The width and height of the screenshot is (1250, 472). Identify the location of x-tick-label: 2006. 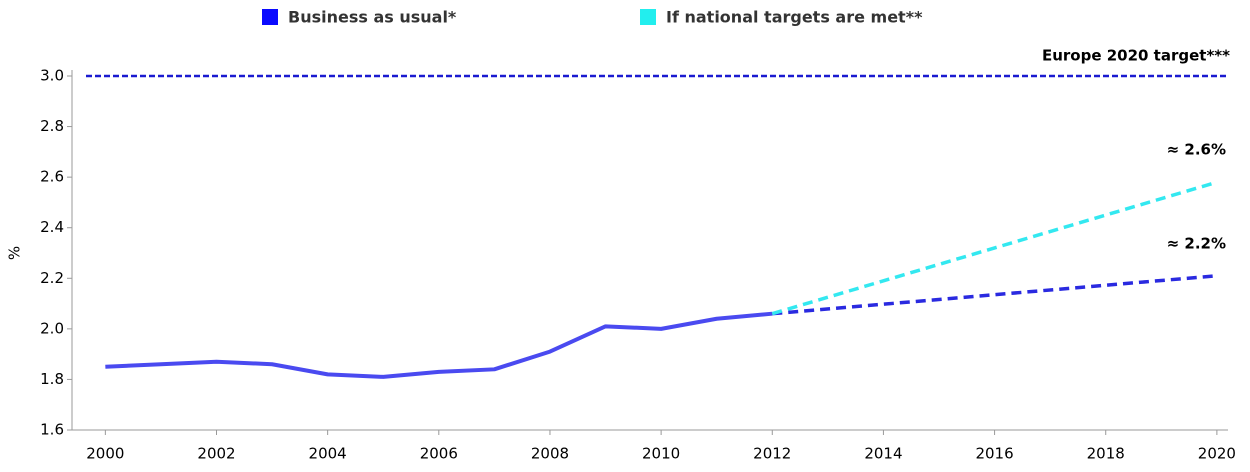
(439, 454).